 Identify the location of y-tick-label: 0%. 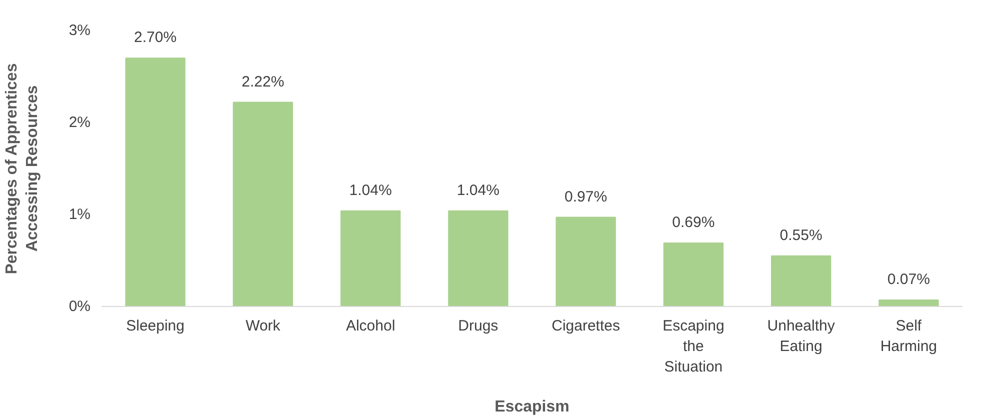
(79, 306).